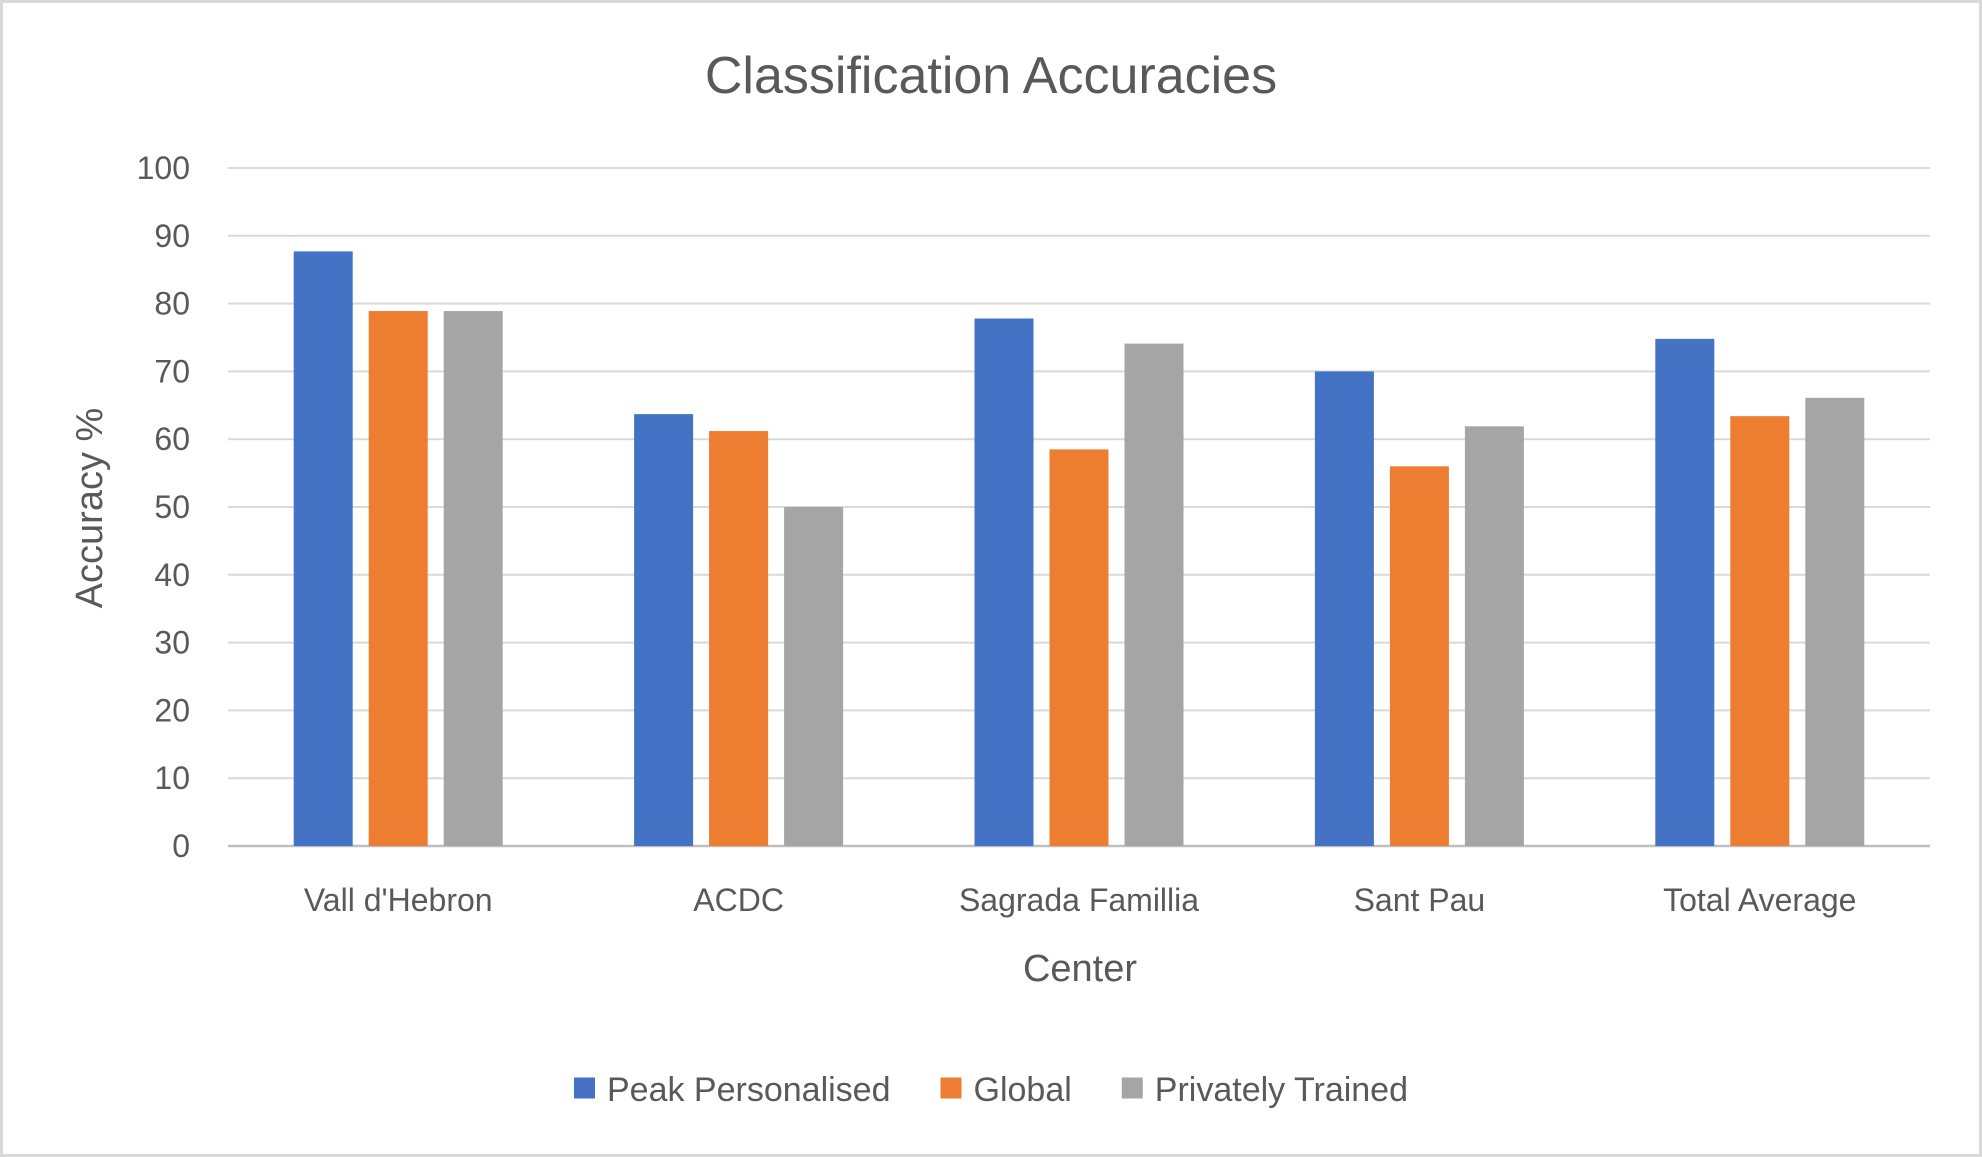  I want to click on y-tick-label: 40, so click(172, 575).